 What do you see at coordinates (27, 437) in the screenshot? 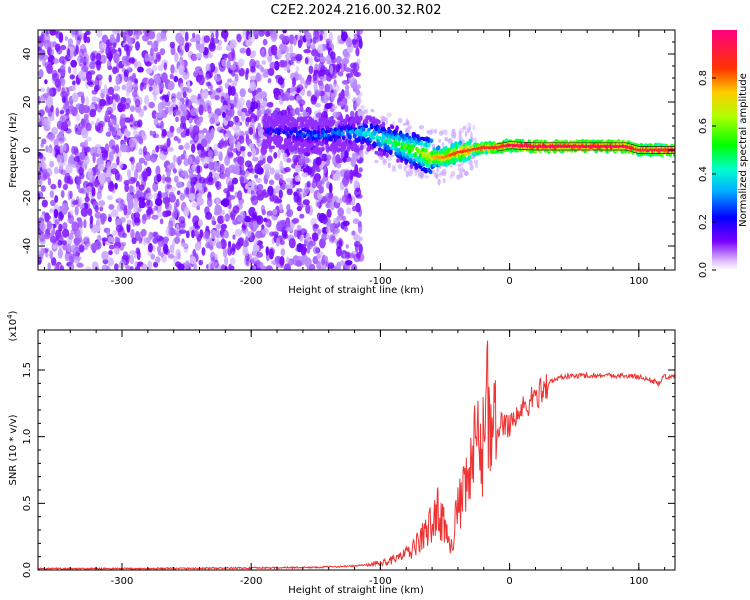
I see `y-tick-label: 1.0` at bounding box center [27, 437].